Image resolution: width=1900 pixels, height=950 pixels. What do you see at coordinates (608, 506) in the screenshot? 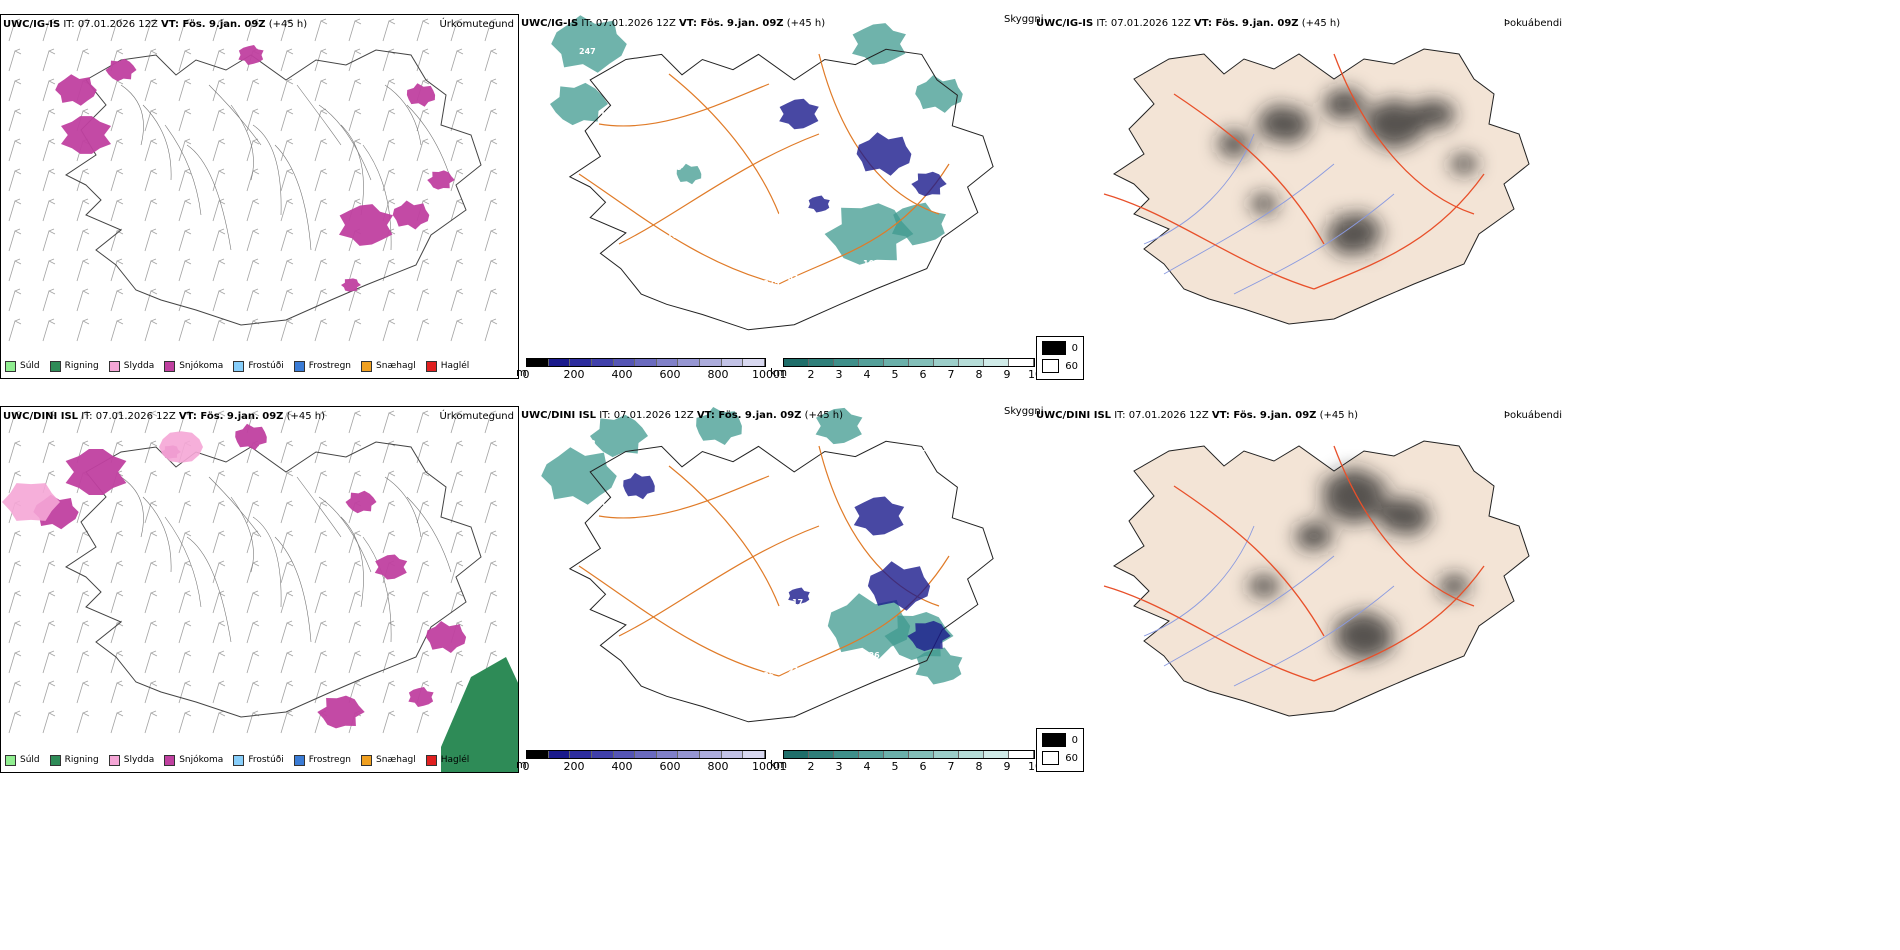
I see `cloud-base-label: 212` at bounding box center [608, 506].